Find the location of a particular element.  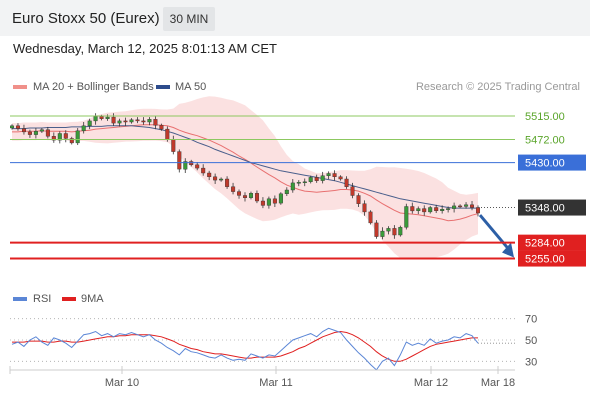

pivot-tag is located at coordinates (552, 162).